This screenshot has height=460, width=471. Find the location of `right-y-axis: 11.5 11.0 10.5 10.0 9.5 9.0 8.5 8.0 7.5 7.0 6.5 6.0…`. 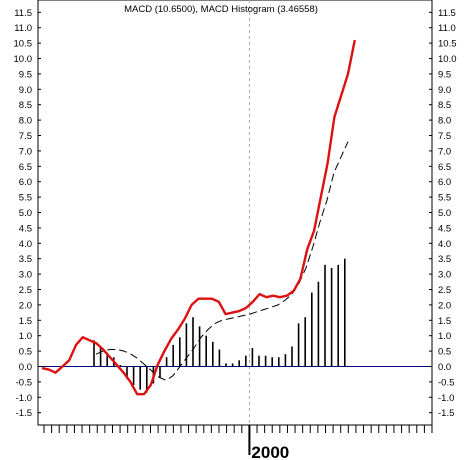

right-y-axis: 11.5 11.0 10.5 10.0 9.5 9.0 8.5 8.0 7.5 7.0 6.5 6.0… is located at coordinates (443, 213).